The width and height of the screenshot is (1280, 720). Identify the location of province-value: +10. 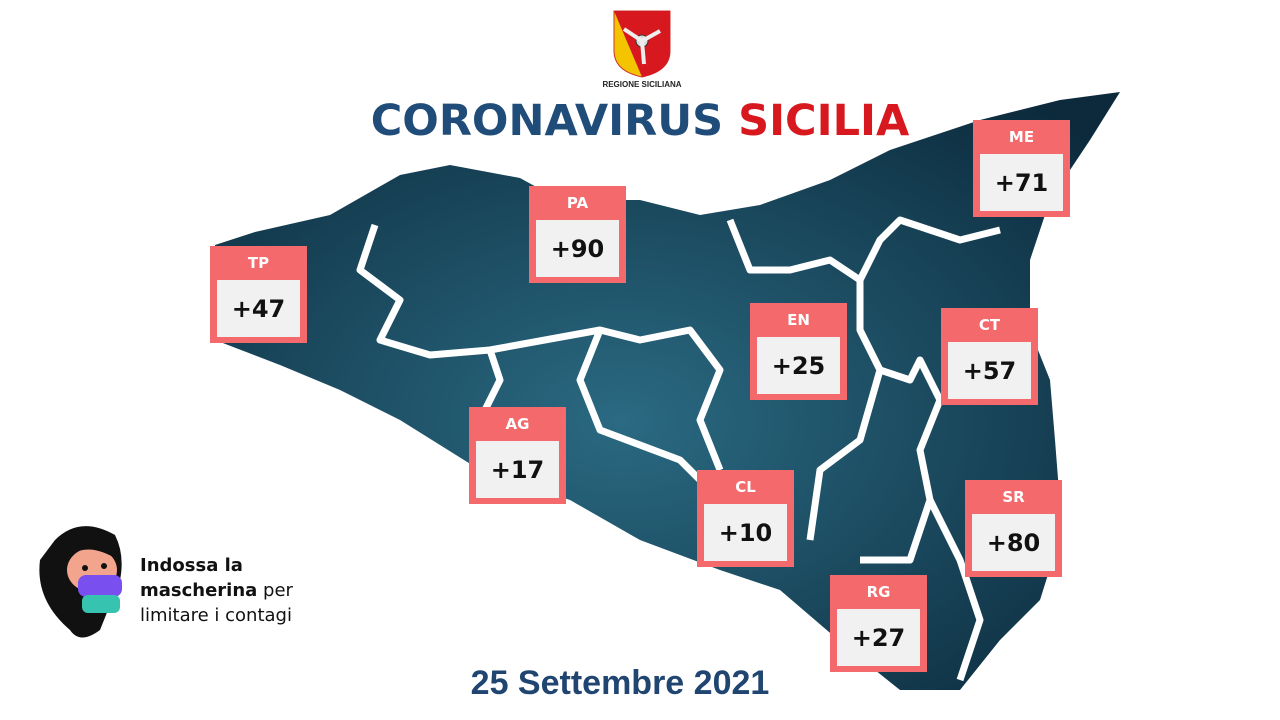
(745, 532).